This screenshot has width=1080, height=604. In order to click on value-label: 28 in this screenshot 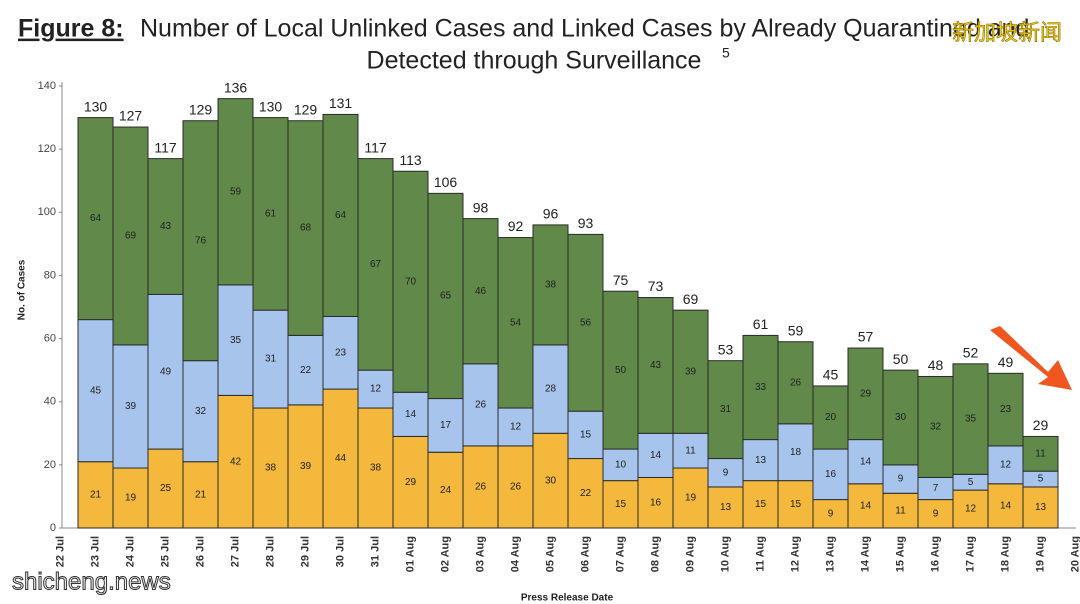, I will do `click(551, 389)`.